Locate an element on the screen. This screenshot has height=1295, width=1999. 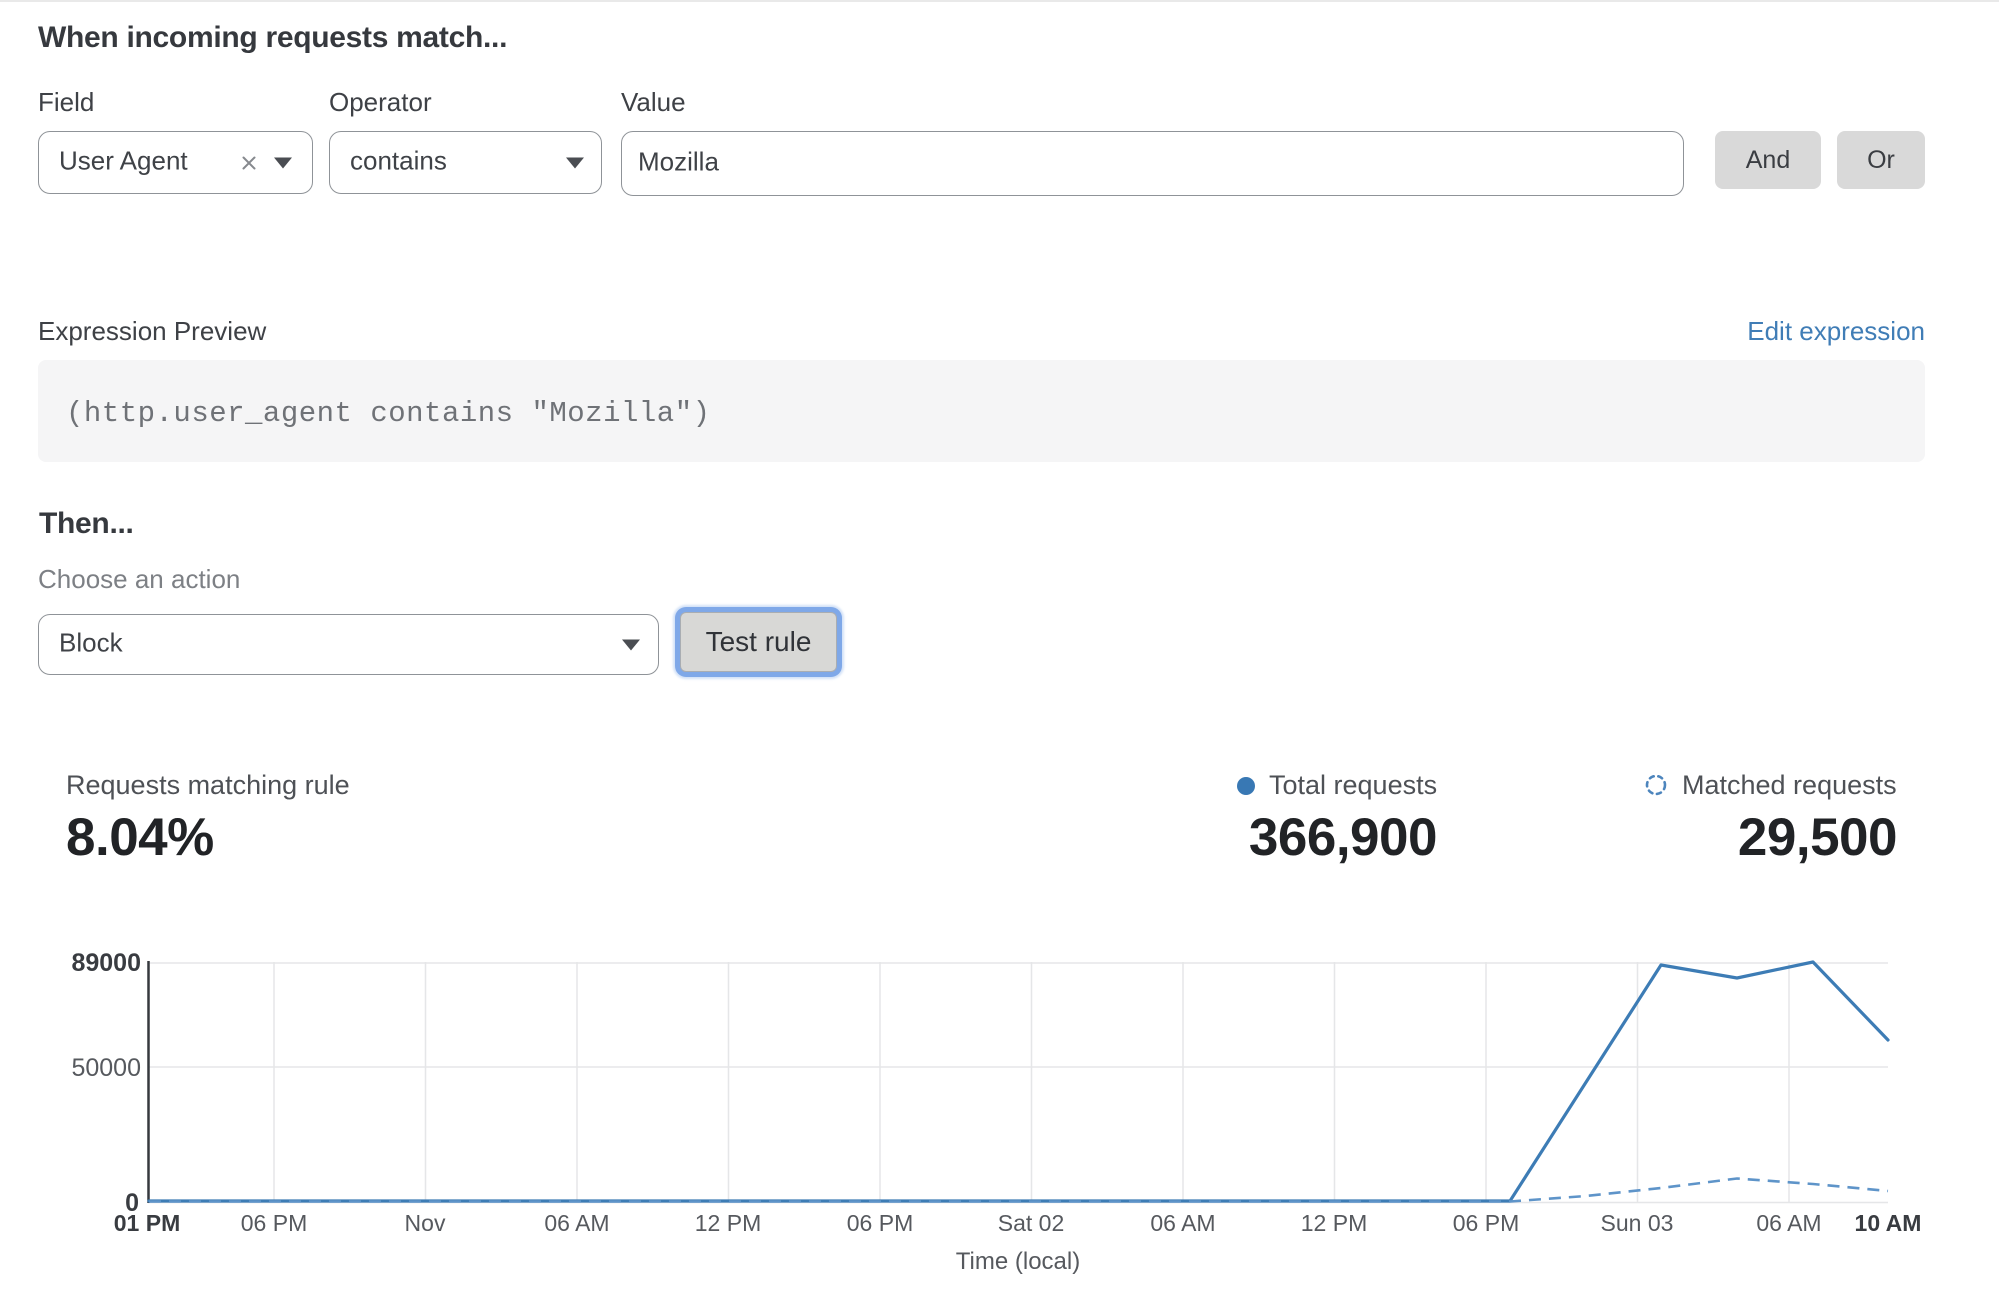
svg-text: Sat 02 is located at coordinates (1031, 1223).